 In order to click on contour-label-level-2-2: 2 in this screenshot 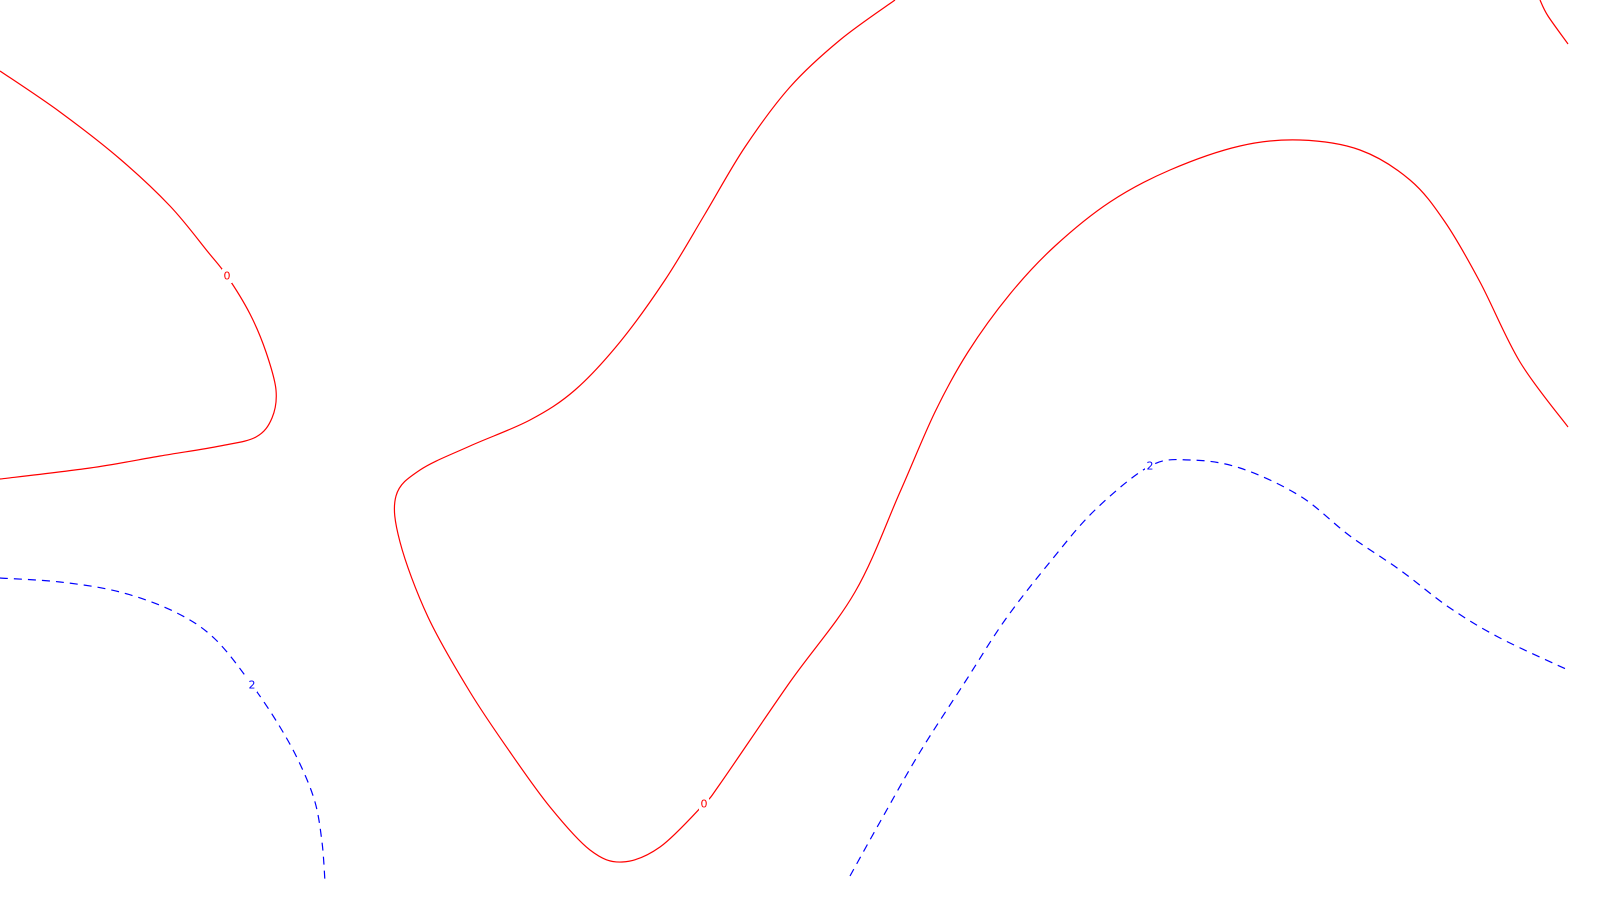, I will do `click(1150, 466)`.